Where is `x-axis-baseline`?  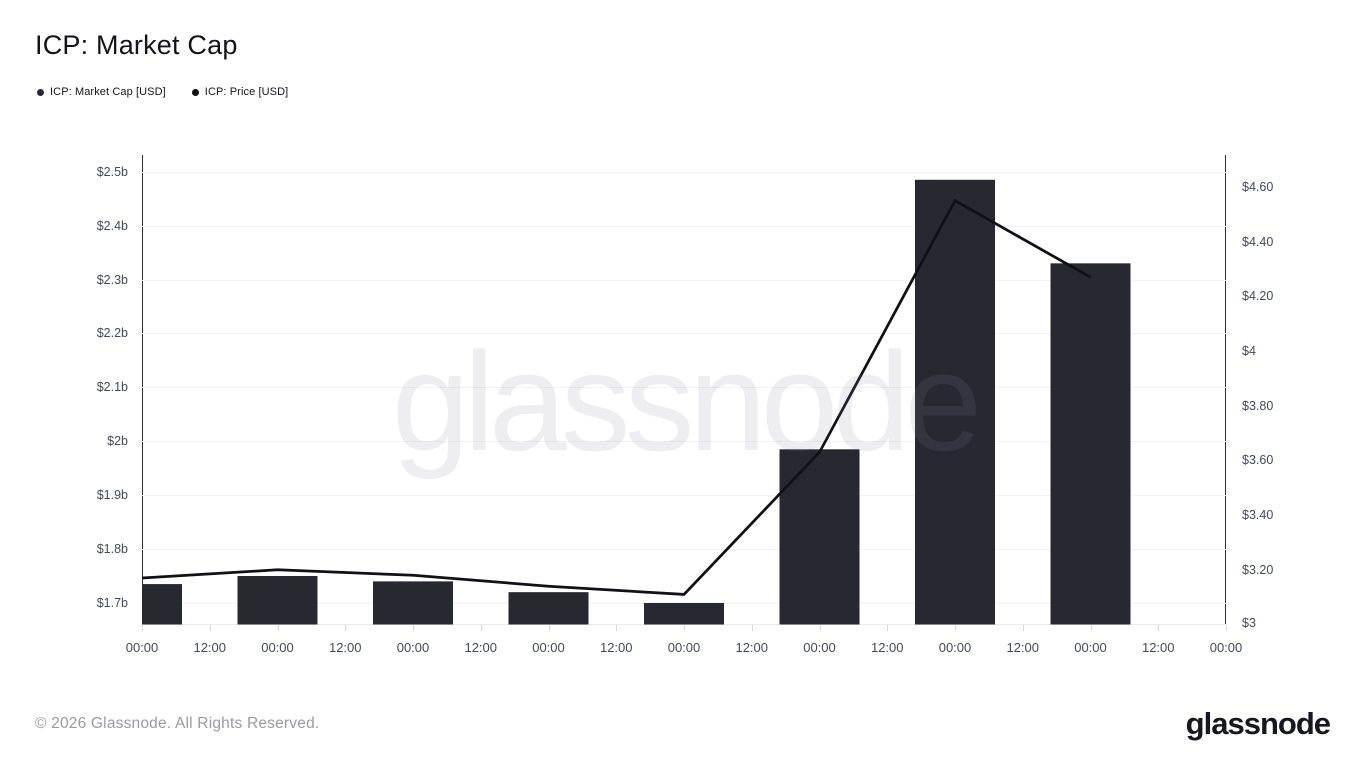
x-axis-baseline is located at coordinates (684, 624).